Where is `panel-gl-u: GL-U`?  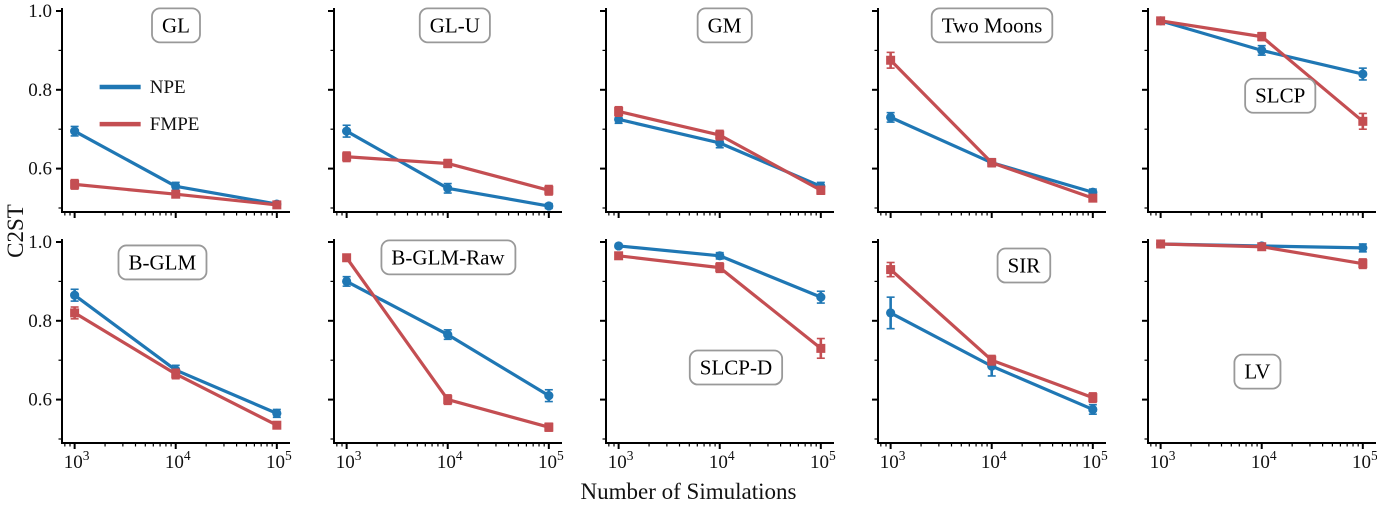
panel-gl-u: GL-U is located at coordinates (445, 112).